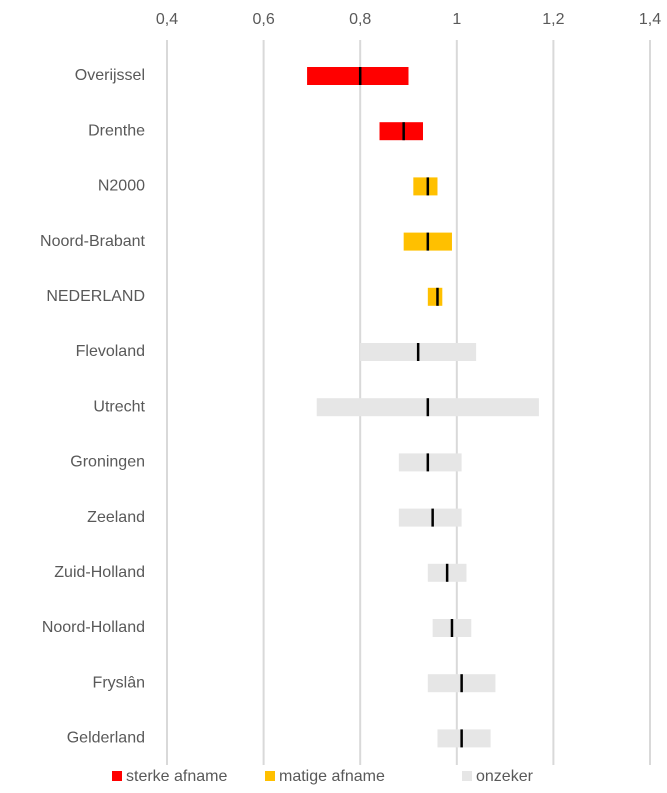 The width and height of the screenshot is (667, 793). I want to click on category-label: NEDERLAND, so click(95, 296).